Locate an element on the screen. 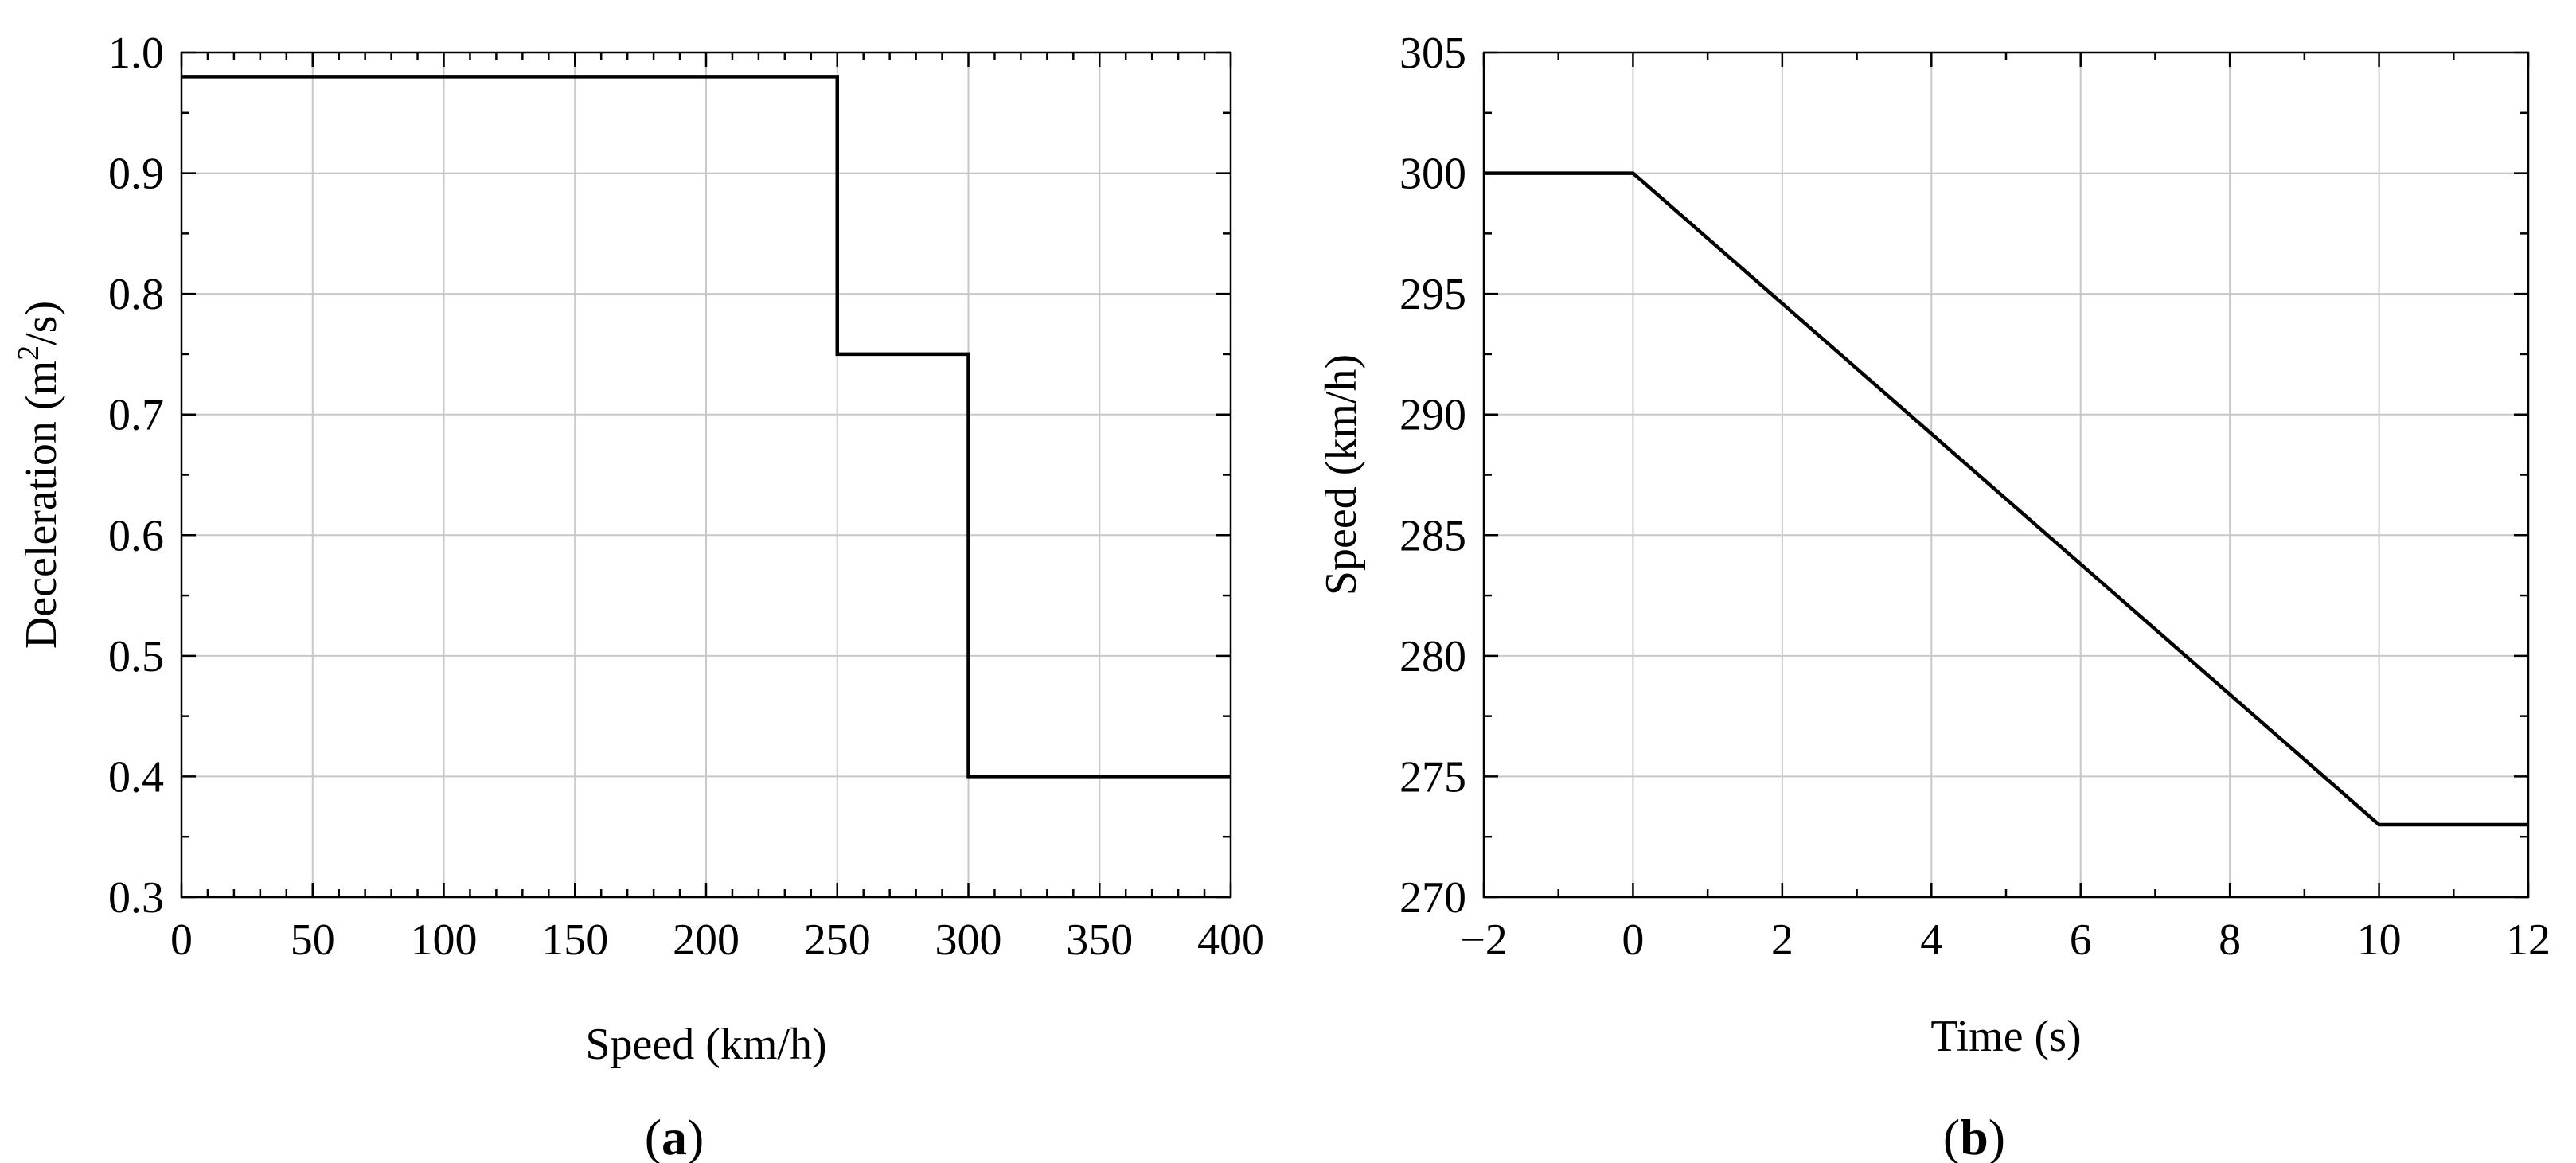  y-tick-label: 0.9 is located at coordinates (136, 175).